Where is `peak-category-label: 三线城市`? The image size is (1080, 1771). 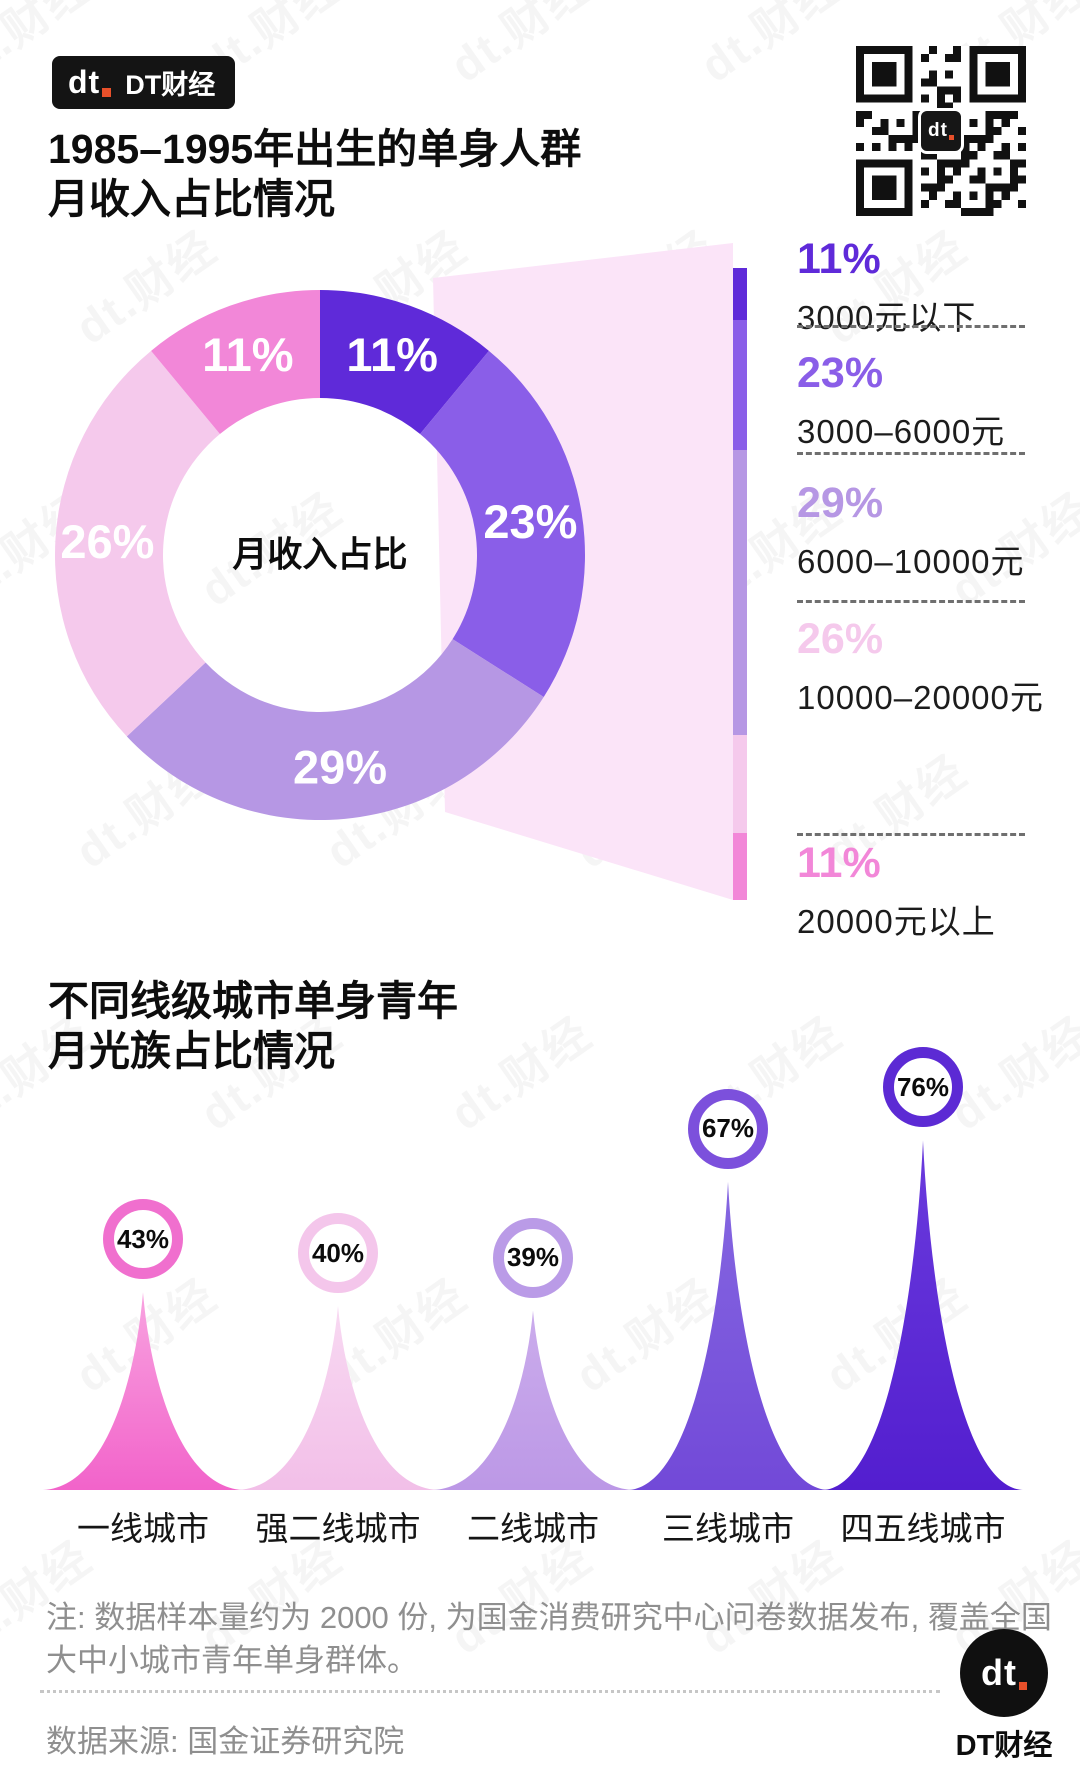 peak-category-label: 三线城市 is located at coordinates (728, 1528).